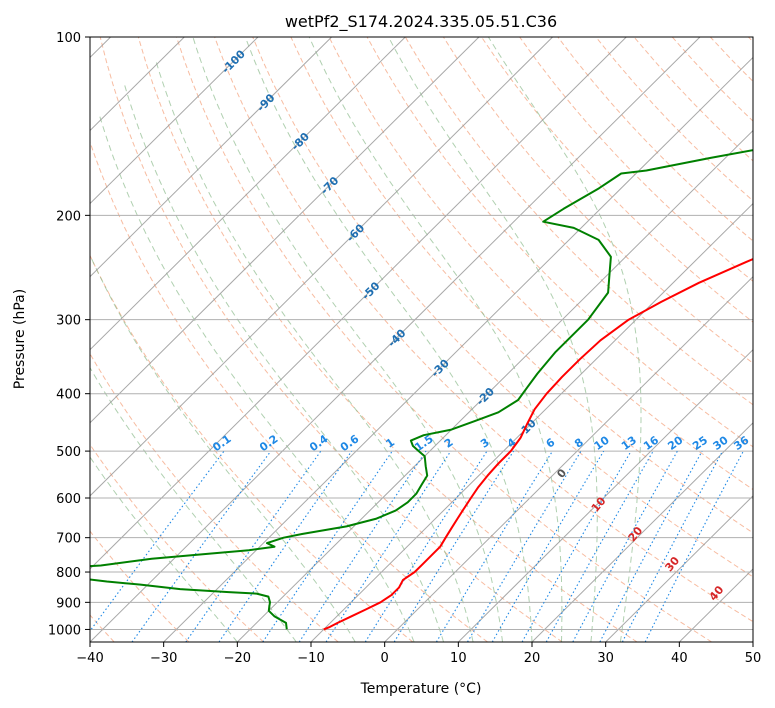 The height and width of the screenshot is (708, 775). Describe the element at coordinates (385, 658) in the screenshot. I see `x-tick-label: 0` at that location.